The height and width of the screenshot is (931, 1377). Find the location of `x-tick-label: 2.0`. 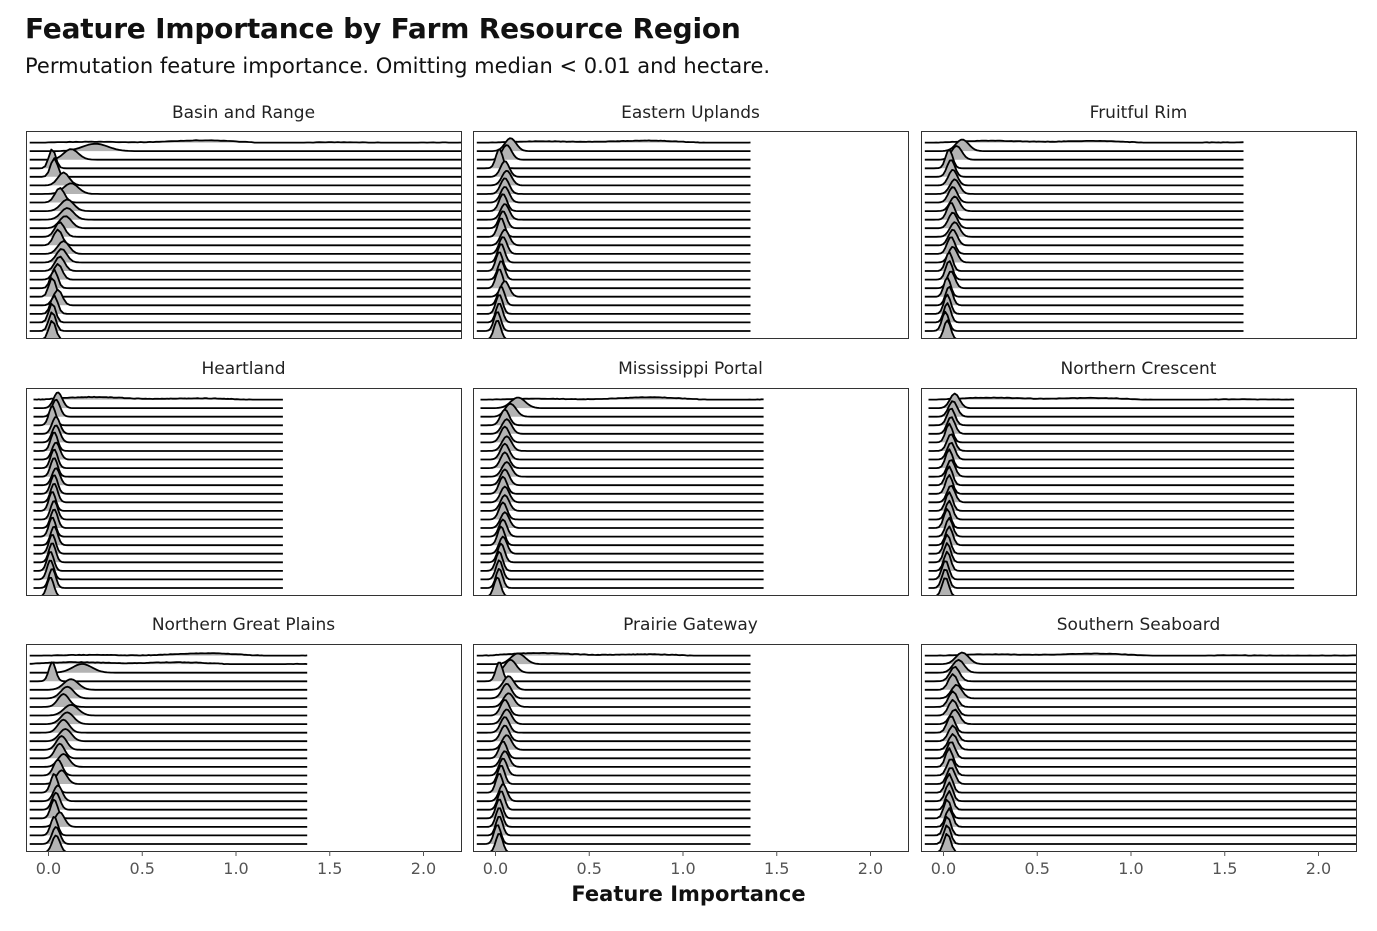

x-tick-label: 2.0 is located at coordinates (870, 868).